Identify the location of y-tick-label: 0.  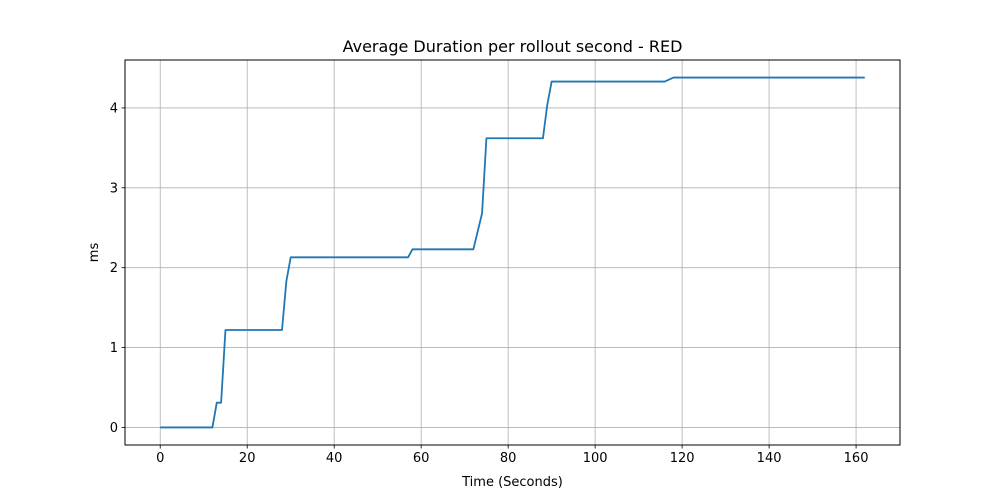
(114, 428).